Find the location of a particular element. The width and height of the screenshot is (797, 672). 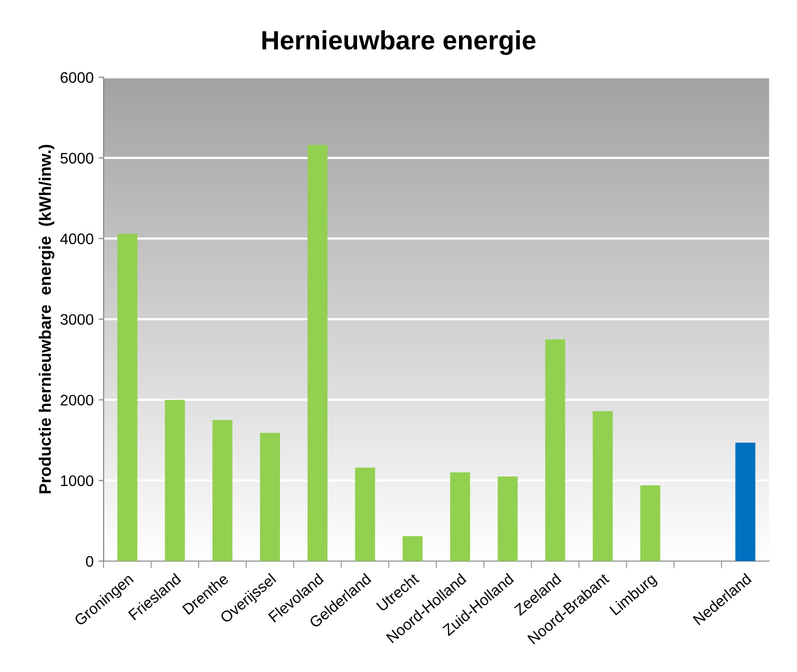

y-tick-label: 0 is located at coordinates (90, 561).